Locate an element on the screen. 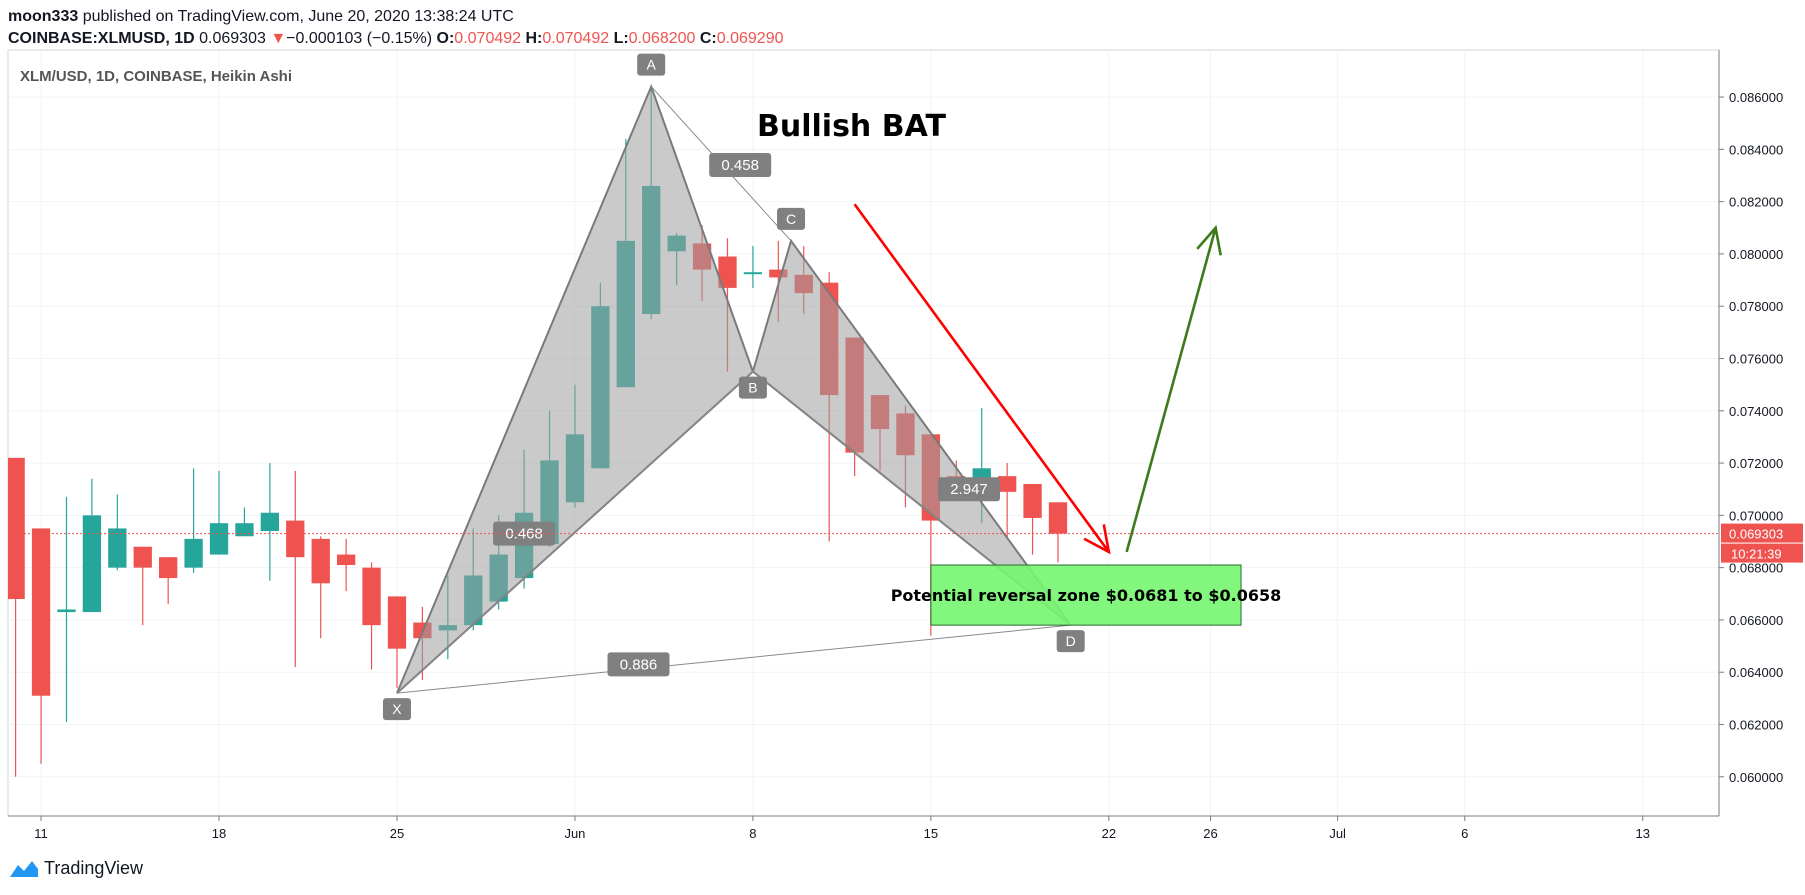 This screenshot has width=1805, height=895. low-value: 0.068200 is located at coordinates (662, 38).